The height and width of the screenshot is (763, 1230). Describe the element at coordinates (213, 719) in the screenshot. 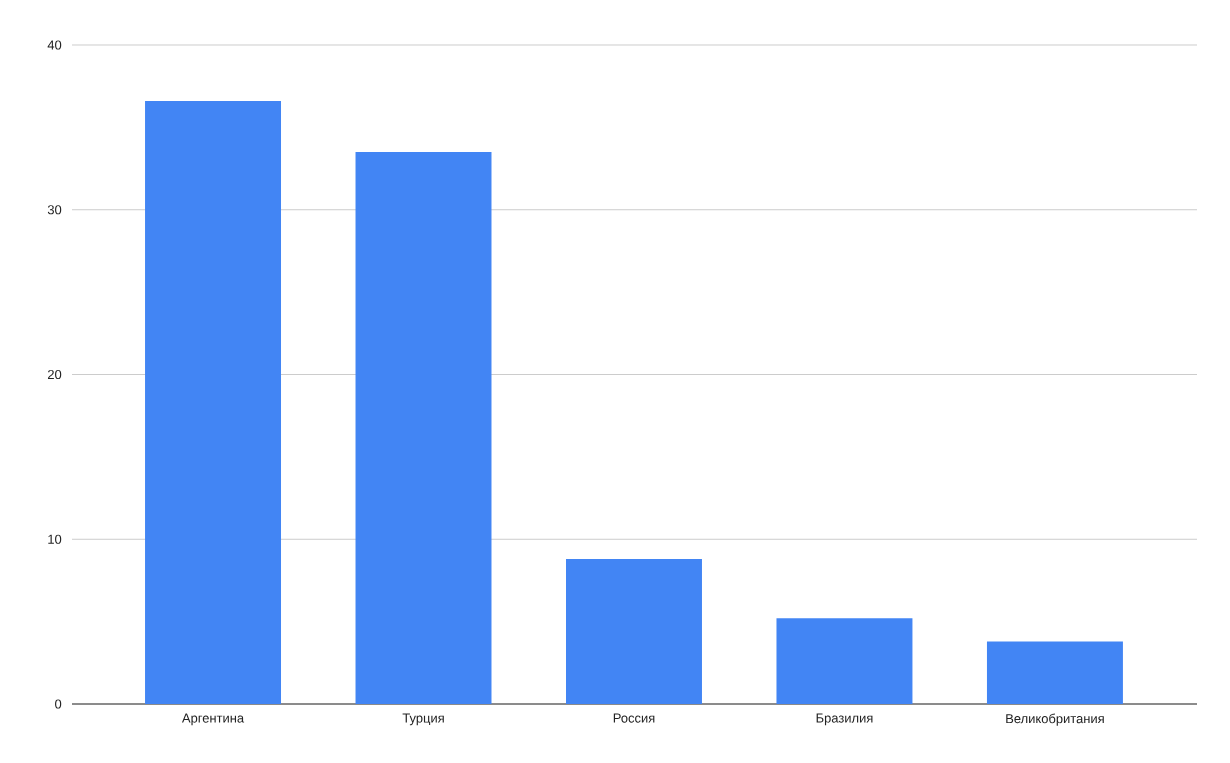

I see `x-tick-label: Аргентина` at that location.